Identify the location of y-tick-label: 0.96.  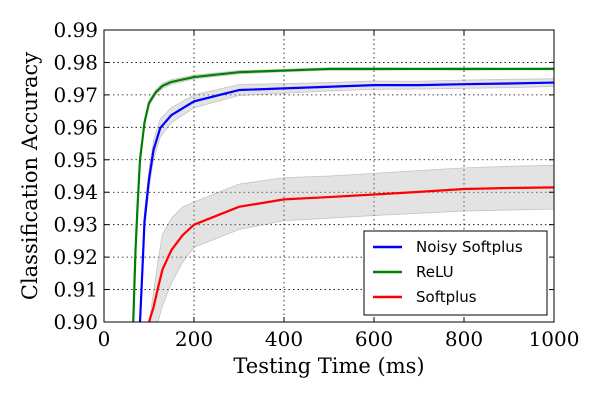
(75, 127).